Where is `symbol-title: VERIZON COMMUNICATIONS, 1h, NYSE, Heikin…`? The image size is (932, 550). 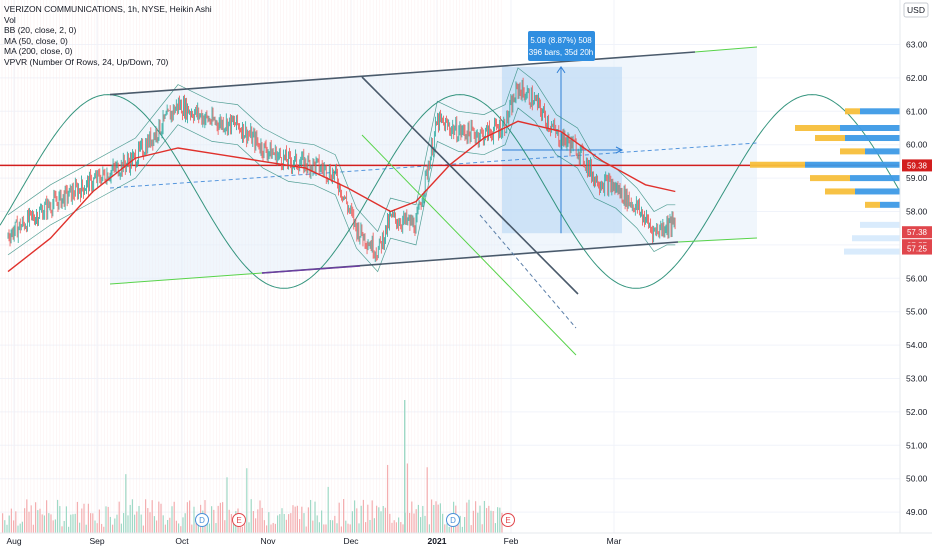 symbol-title: VERIZON COMMUNICATIONS, 1h, NYSE, Heikin… is located at coordinates (108, 9).